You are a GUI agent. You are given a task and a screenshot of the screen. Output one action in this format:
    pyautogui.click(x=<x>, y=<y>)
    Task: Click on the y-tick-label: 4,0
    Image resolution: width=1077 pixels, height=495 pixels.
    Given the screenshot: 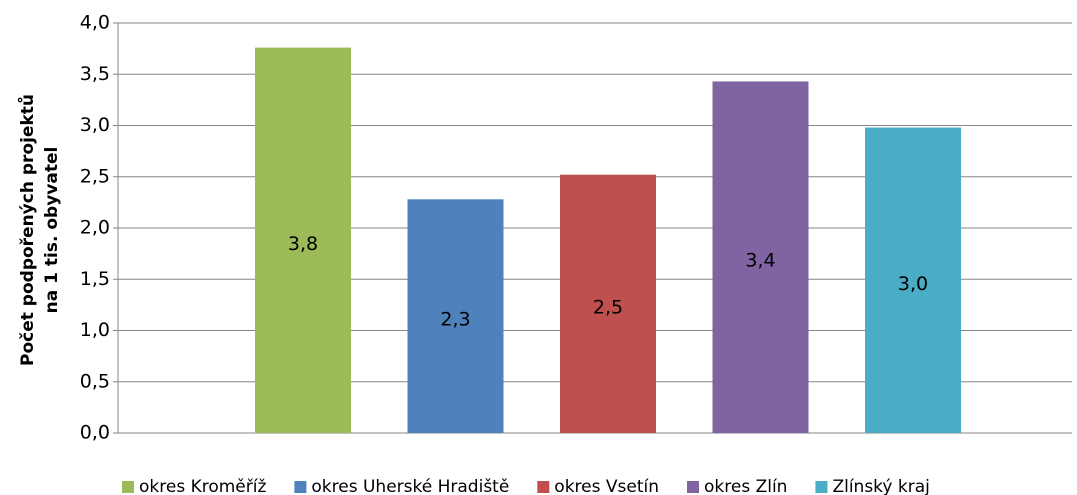 What is the action you would take?
    pyautogui.click(x=95, y=23)
    